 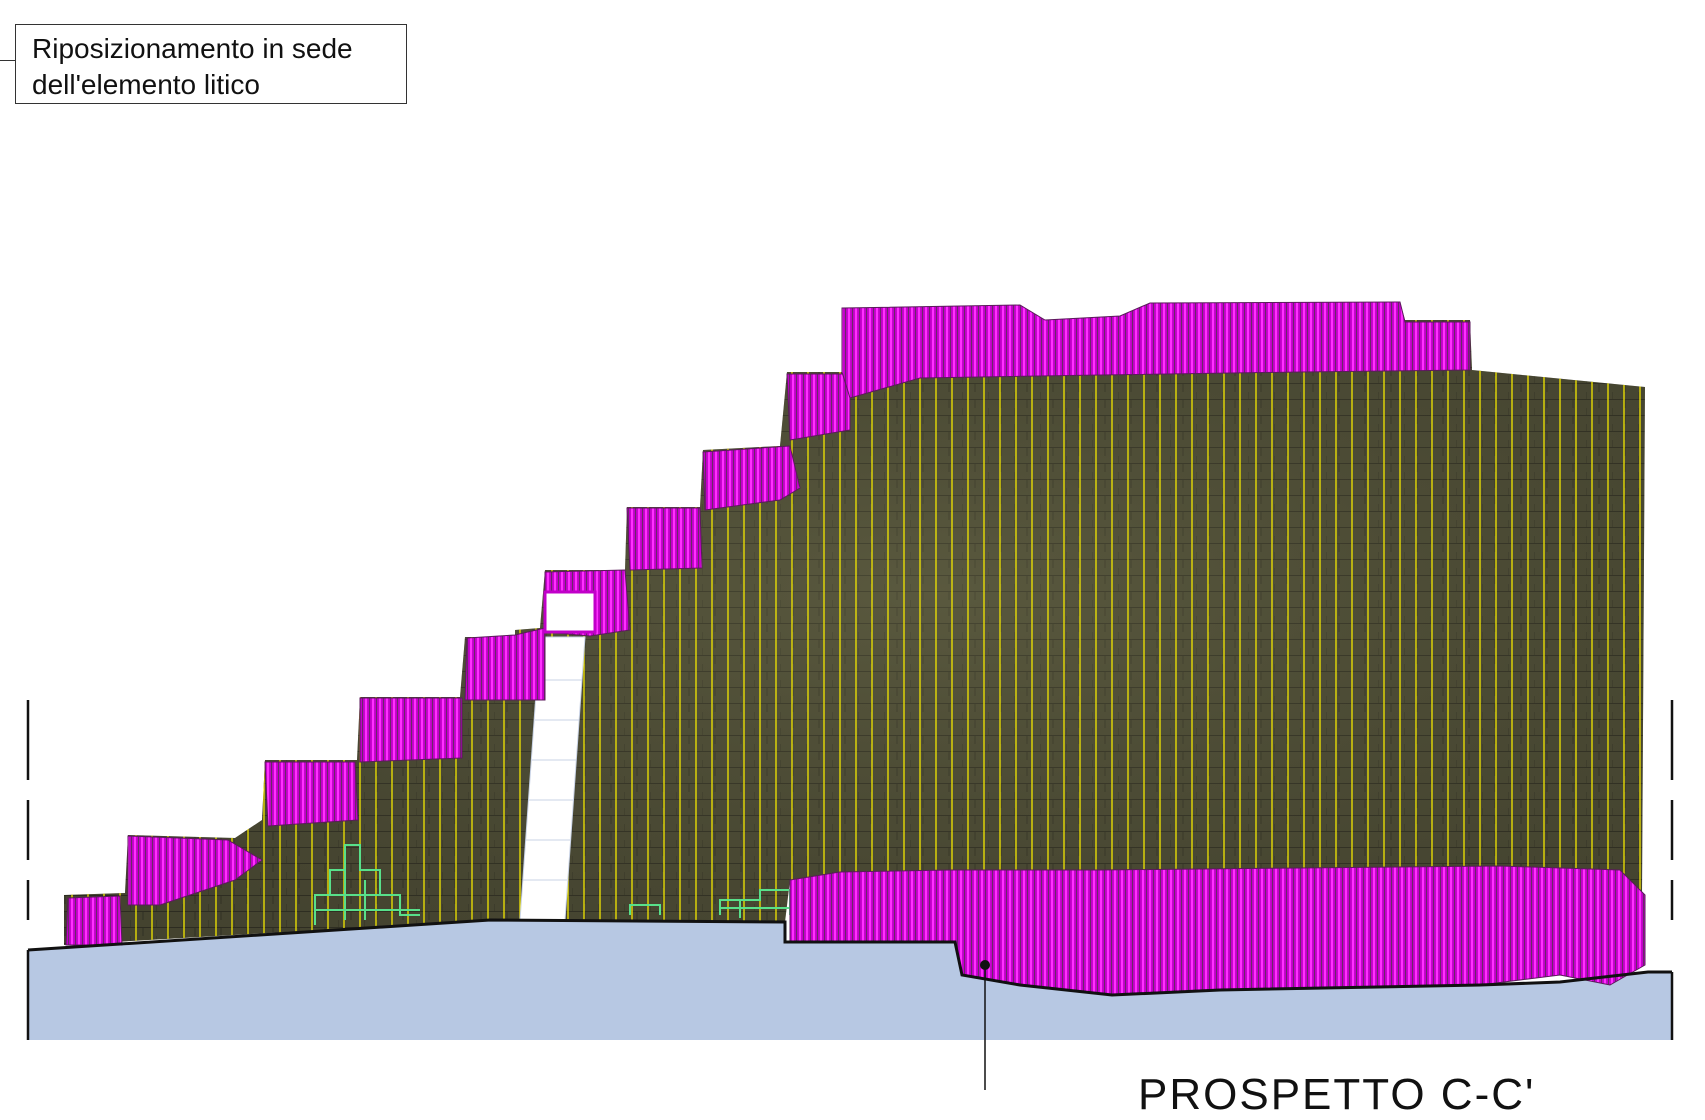 I want to click on annotation-line-2: dell'elemento litico, so click(x=146, y=84).